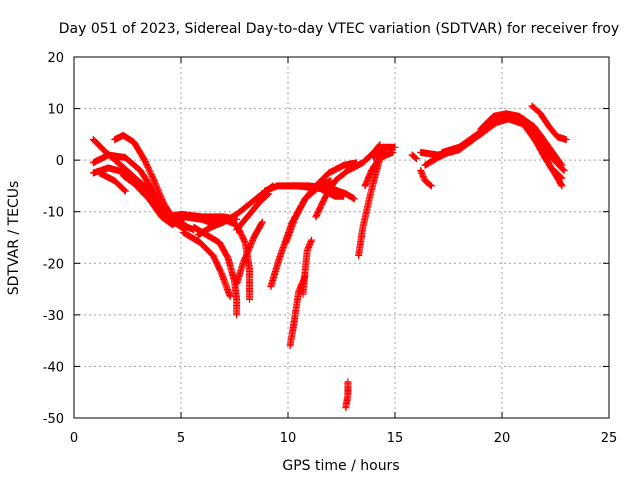 This screenshot has height=480, width=640. Describe the element at coordinates (288, 438) in the screenshot. I see `x-tick-label: 10` at that location.